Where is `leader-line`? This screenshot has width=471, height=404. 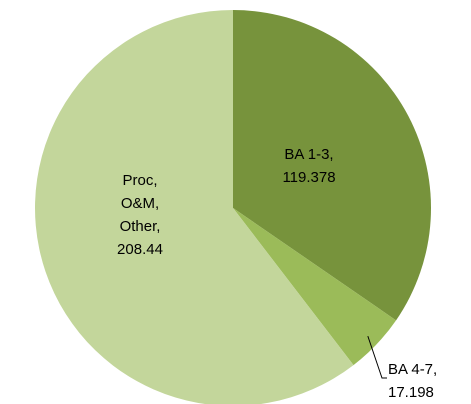 leader-line is located at coordinates (377, 357).